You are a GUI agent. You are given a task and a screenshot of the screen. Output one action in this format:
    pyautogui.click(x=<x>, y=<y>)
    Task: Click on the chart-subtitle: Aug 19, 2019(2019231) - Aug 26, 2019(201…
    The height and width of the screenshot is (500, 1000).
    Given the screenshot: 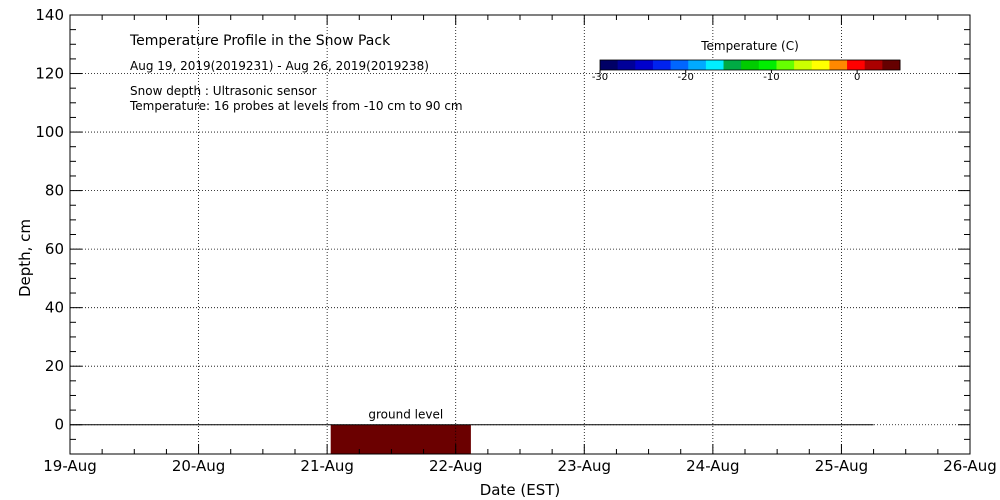 What is the action you would take?
    pyautogui.click(x=279, y=66)
    